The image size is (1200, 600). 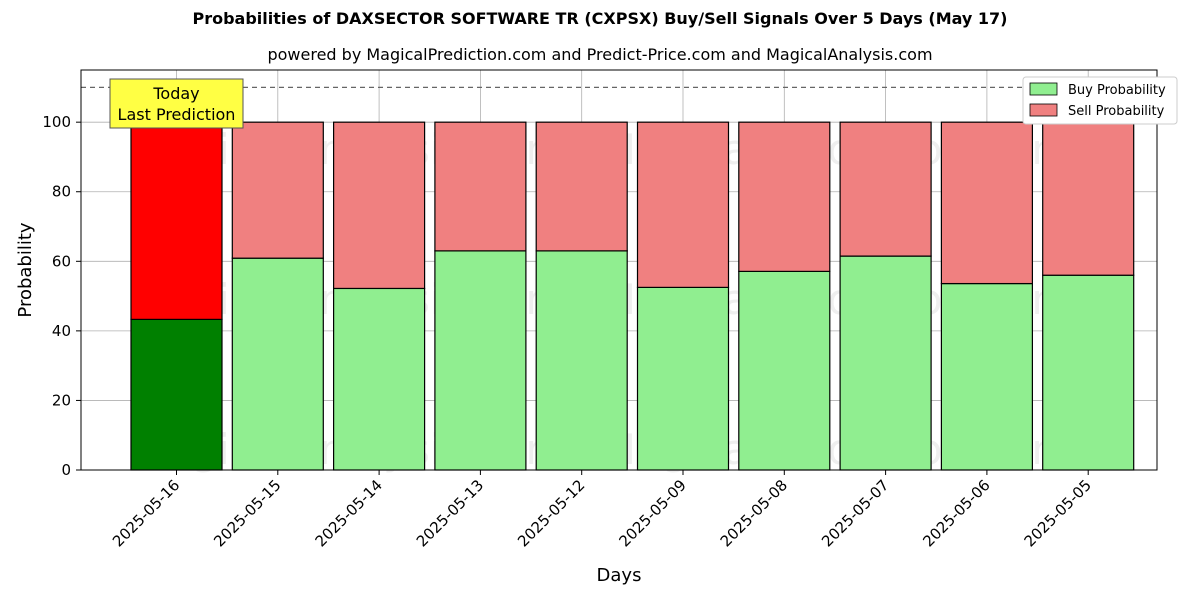 I want to click on annotation-box, so click(x=176, y=103).